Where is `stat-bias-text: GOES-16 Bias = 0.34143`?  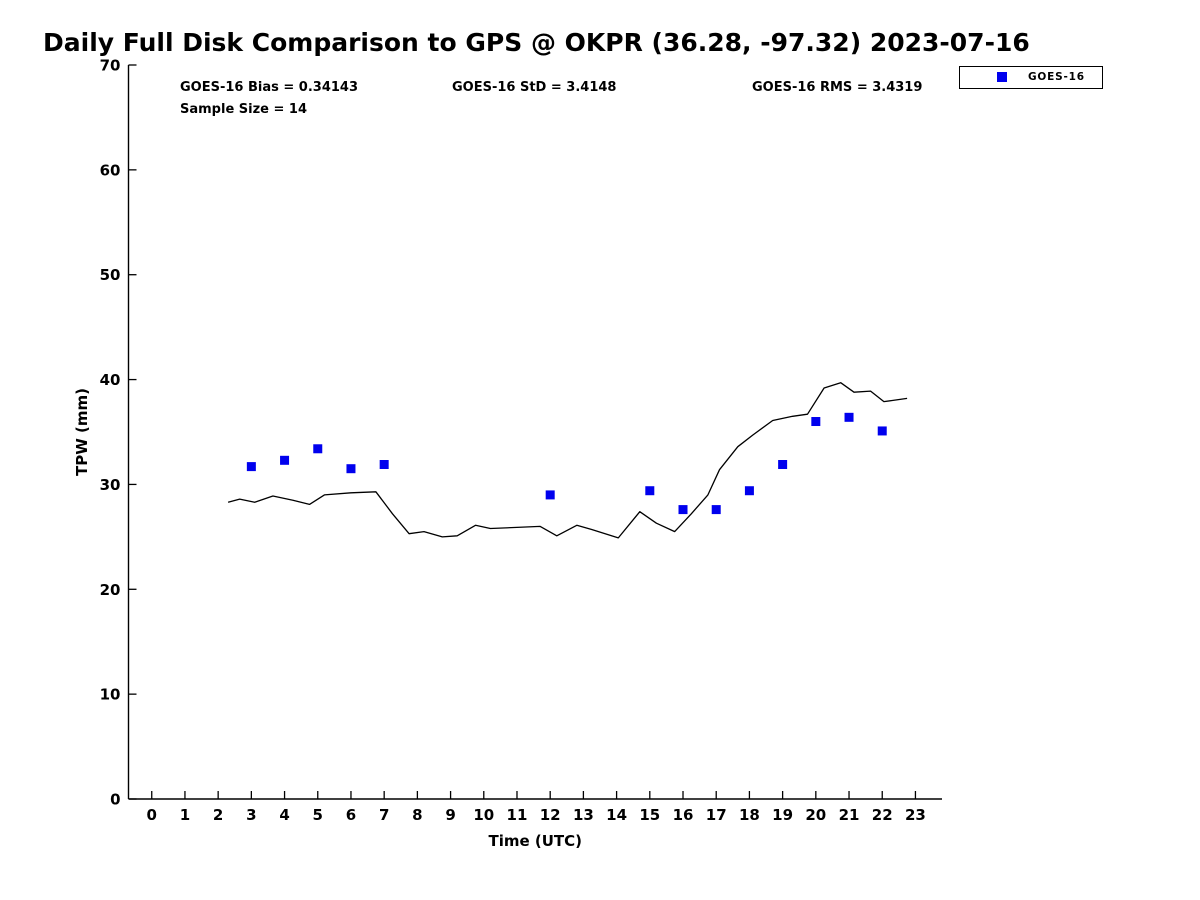 stat-bias-text: GOES-16 Bias = 0.34143 is located at coordinates (269, 87).